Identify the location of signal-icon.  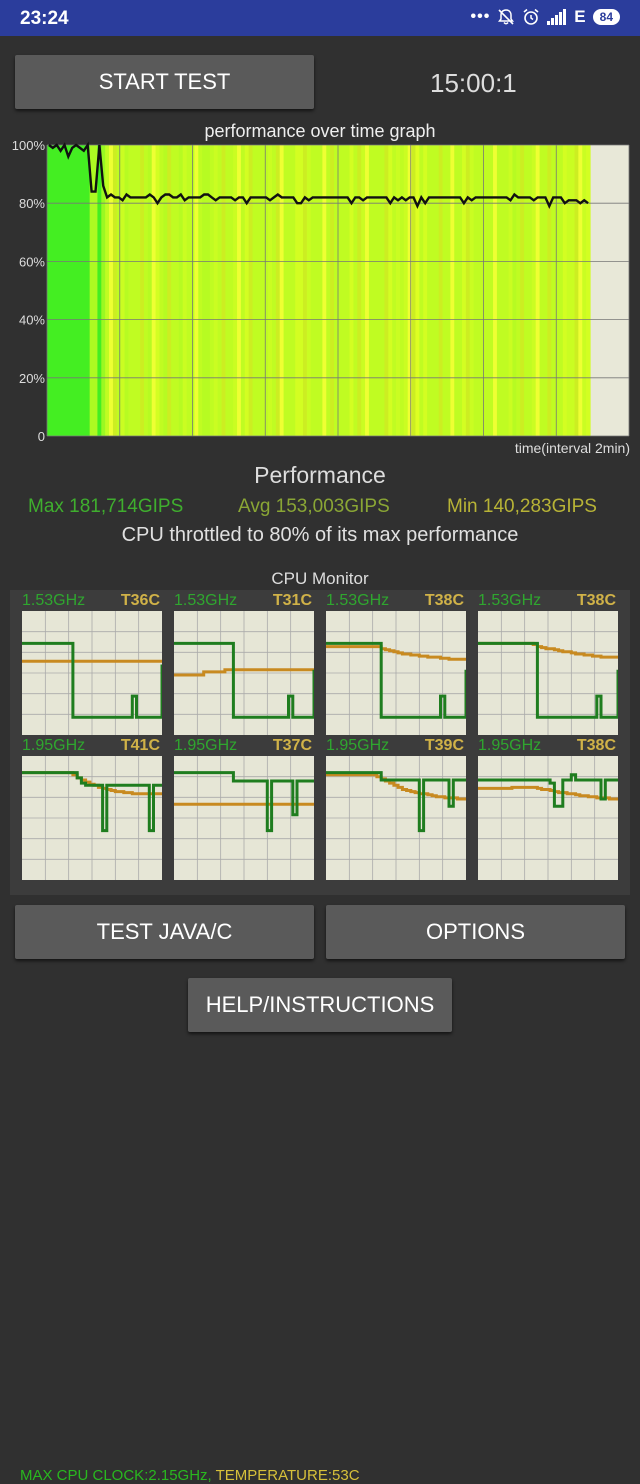
(557, 17).